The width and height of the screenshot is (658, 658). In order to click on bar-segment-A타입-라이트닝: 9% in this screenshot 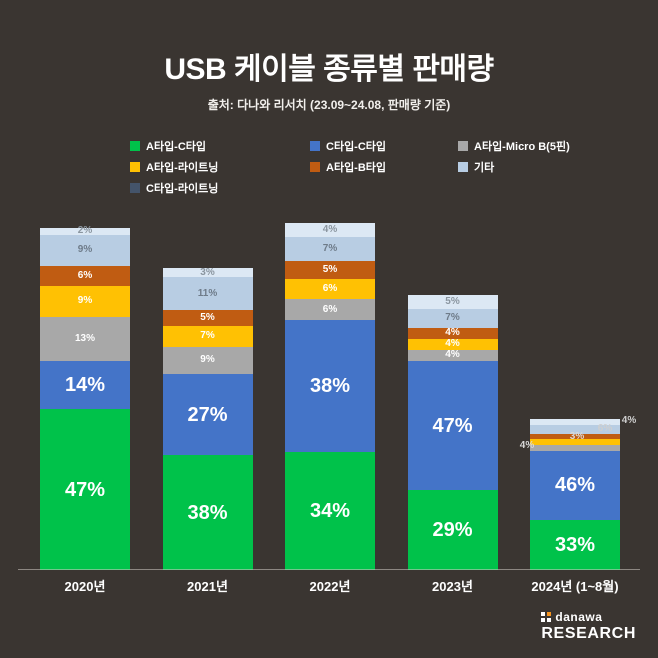, I will do `click(85, 301)`.